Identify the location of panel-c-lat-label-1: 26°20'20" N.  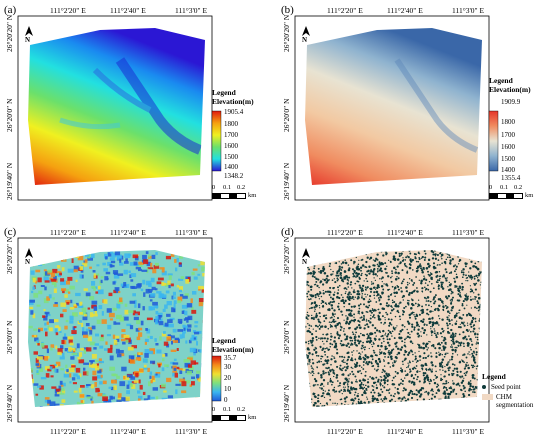
(9, 255).